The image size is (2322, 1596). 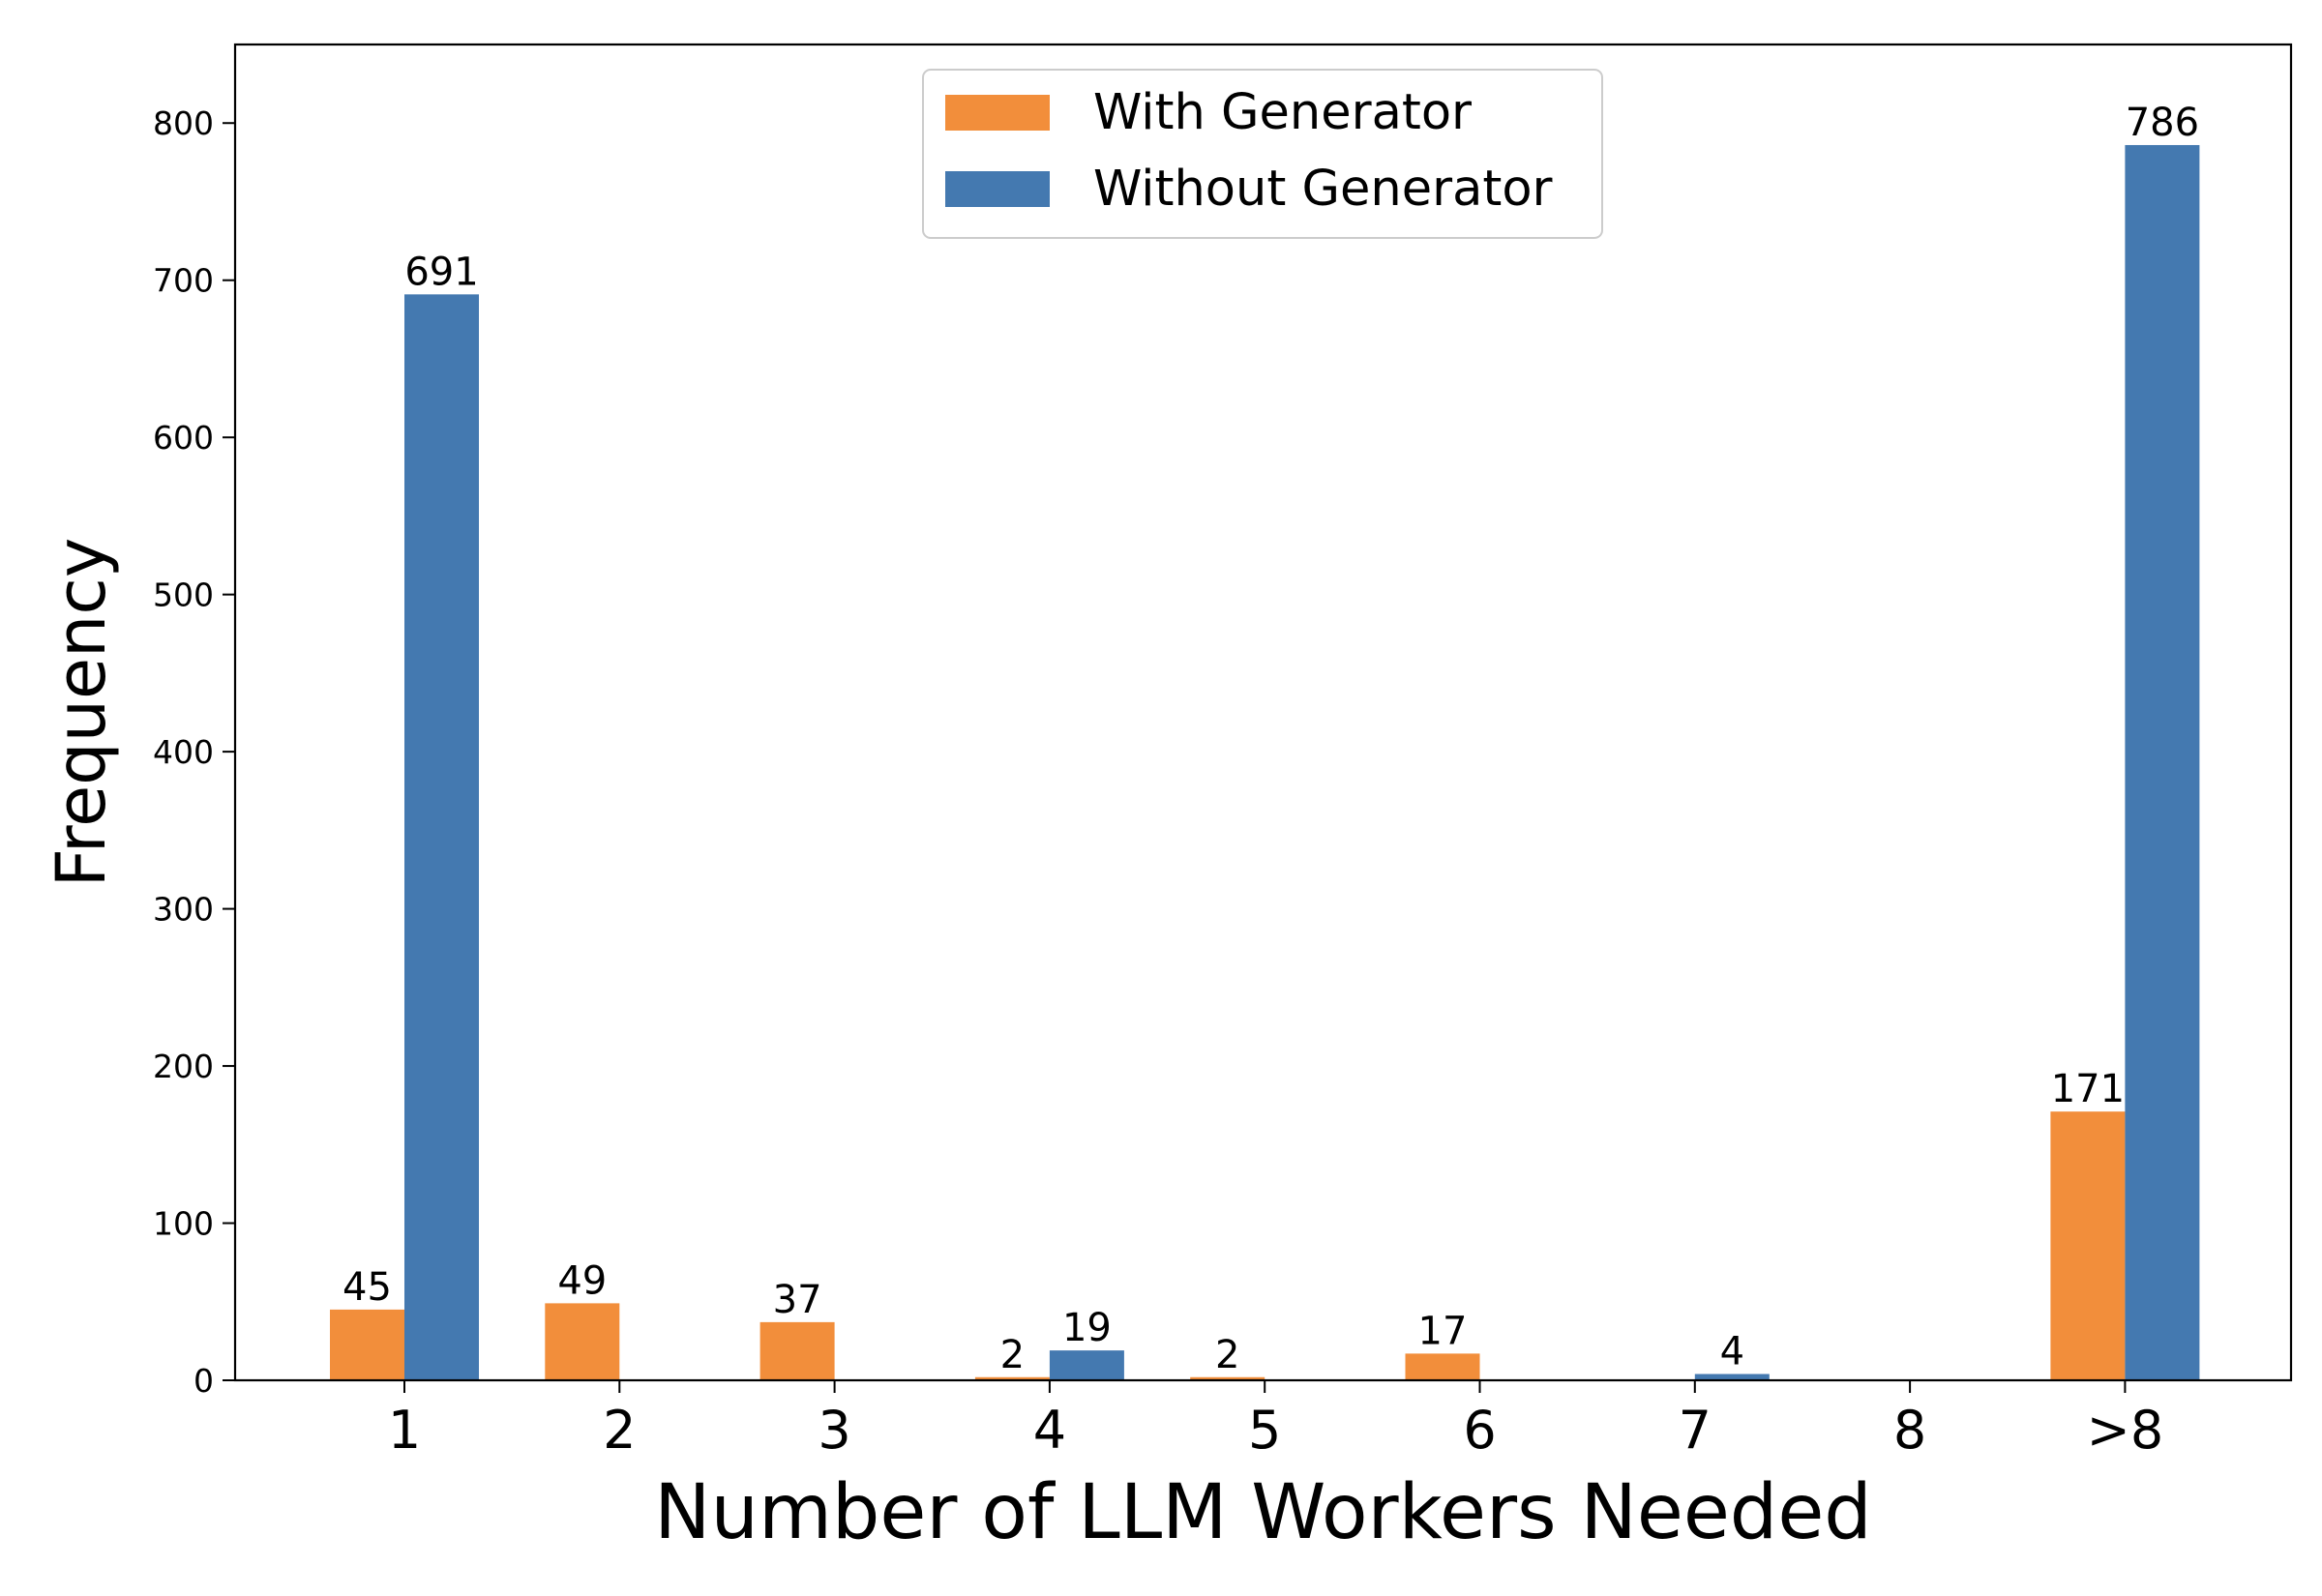 I want to click on legend-swatch-without-generator, so click(x=997, y=189).